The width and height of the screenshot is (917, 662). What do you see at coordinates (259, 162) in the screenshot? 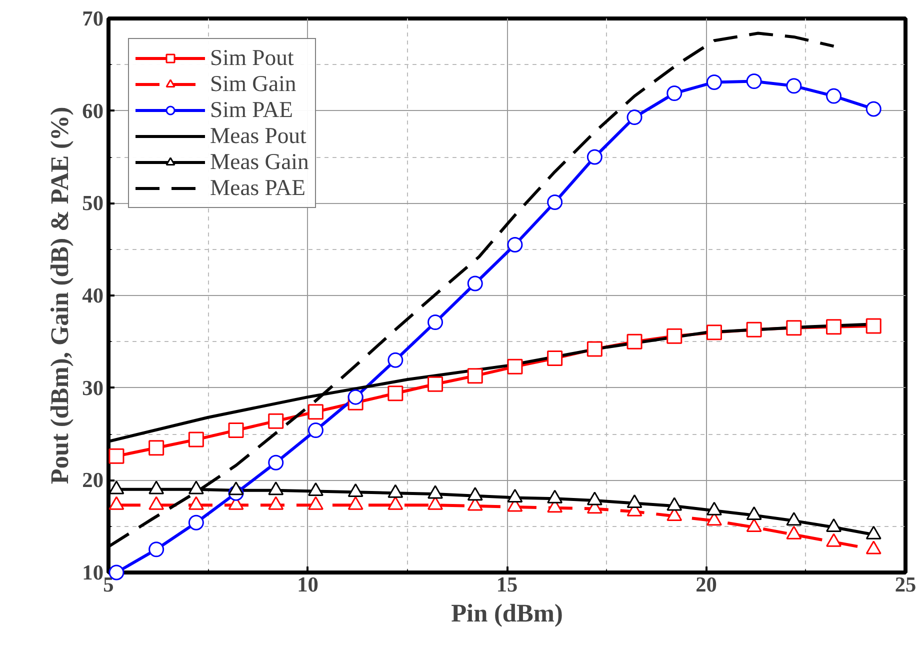
I see `legend-label: Meas Gain` at bounding box center [259, 162].